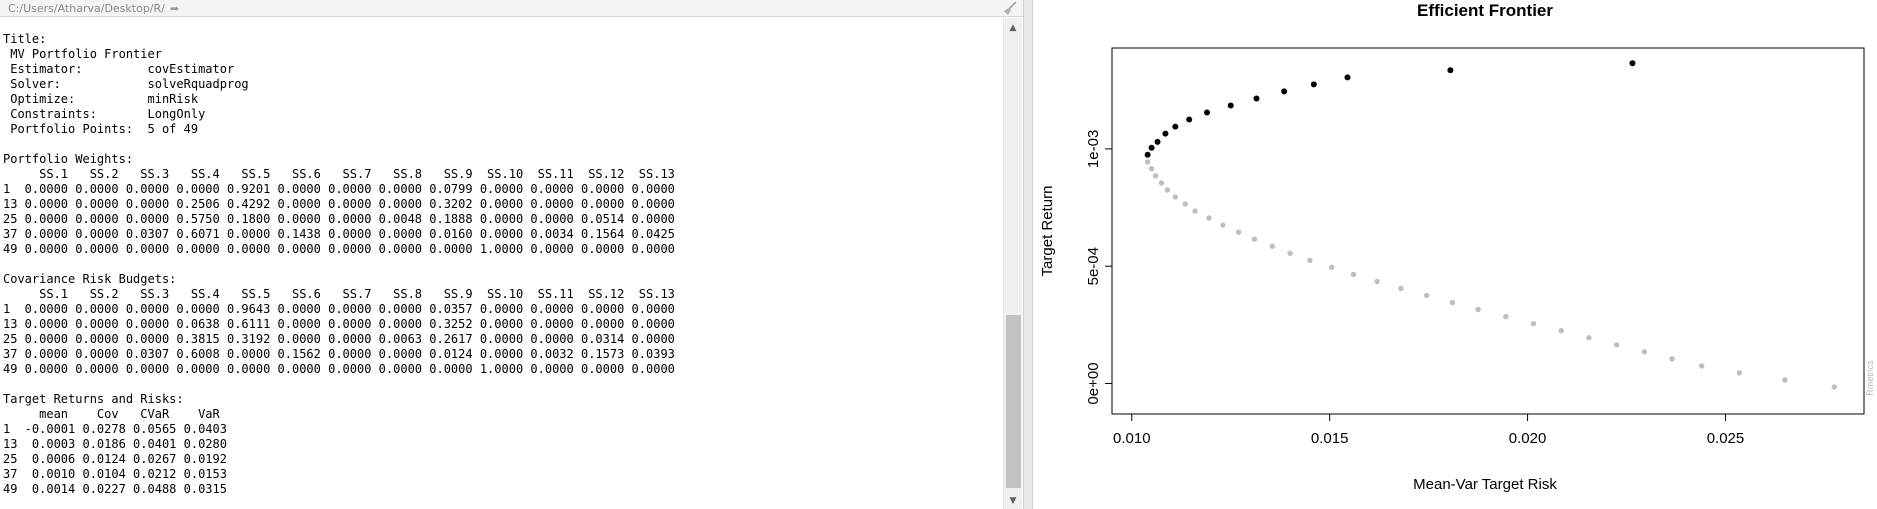 The height and width of the screenshot is (509, 1877). I want to click on x-axis-label: Mean-Var Target Risk, so click(1485, 484).